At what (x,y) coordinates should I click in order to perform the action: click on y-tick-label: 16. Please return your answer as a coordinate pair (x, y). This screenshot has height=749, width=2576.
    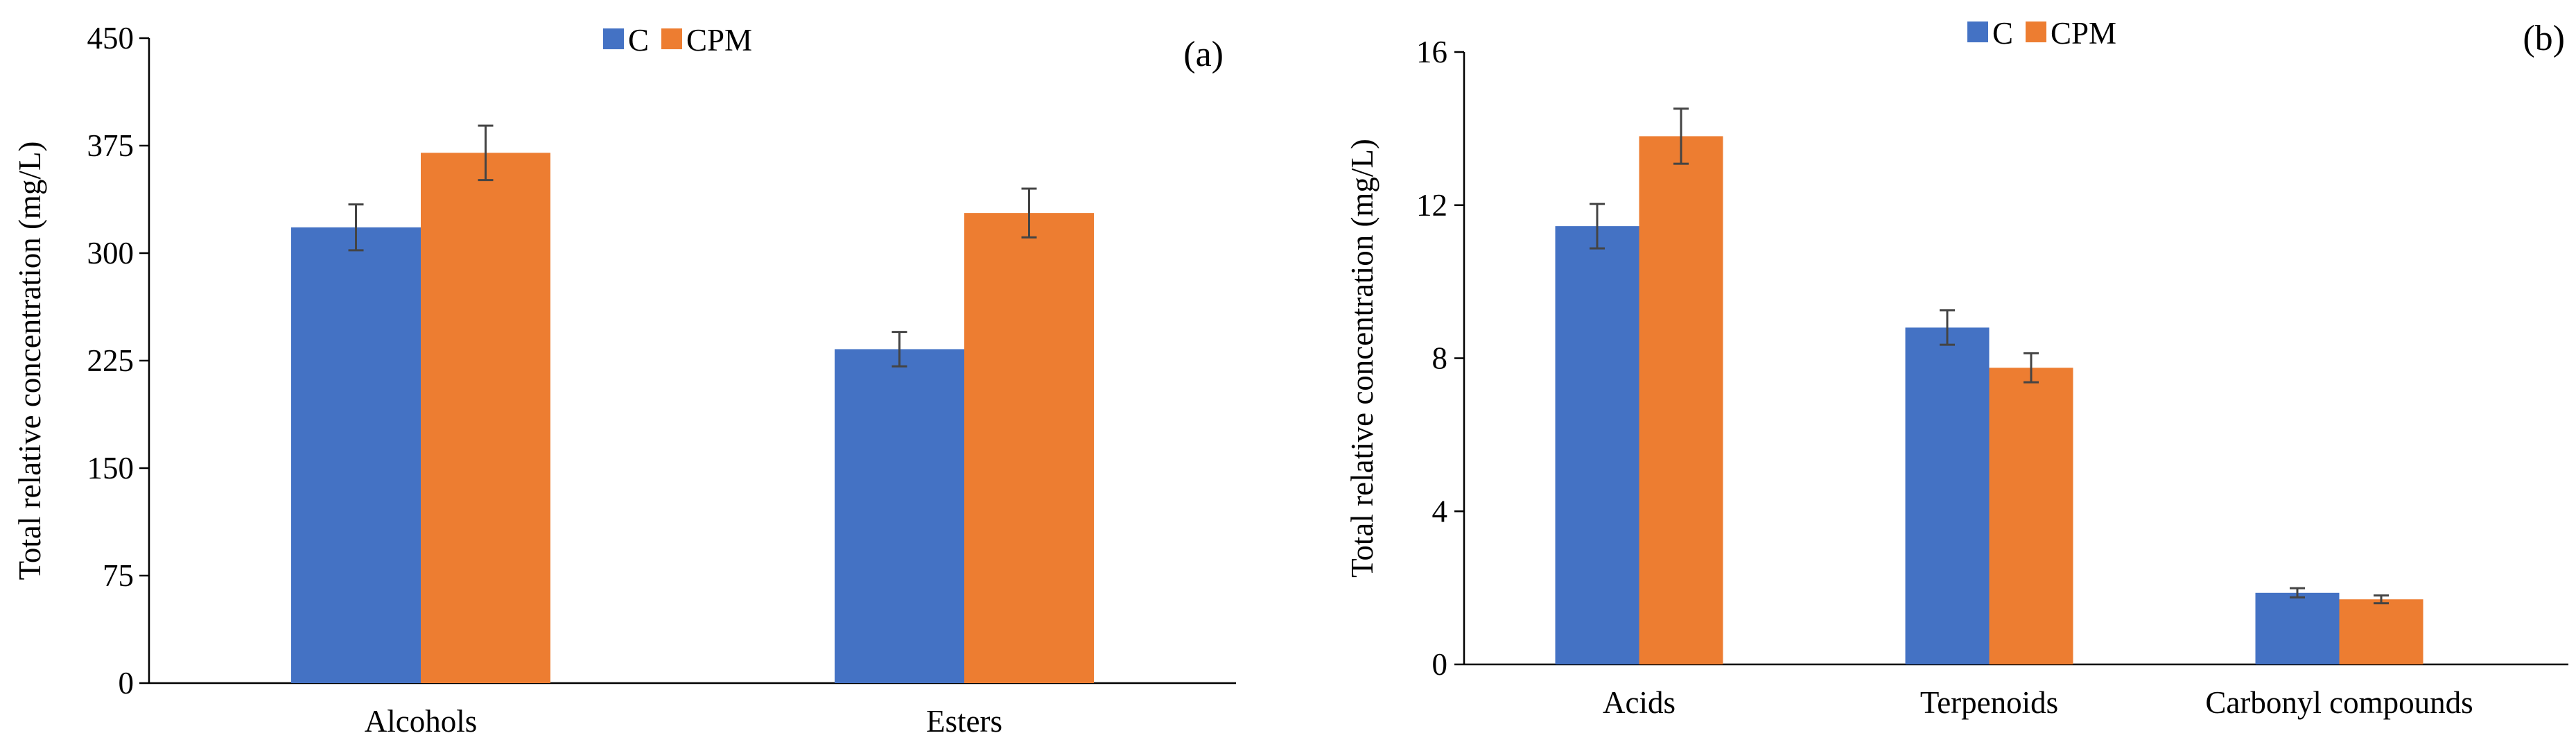
    Looking at the image, I should click on (1431, 52).